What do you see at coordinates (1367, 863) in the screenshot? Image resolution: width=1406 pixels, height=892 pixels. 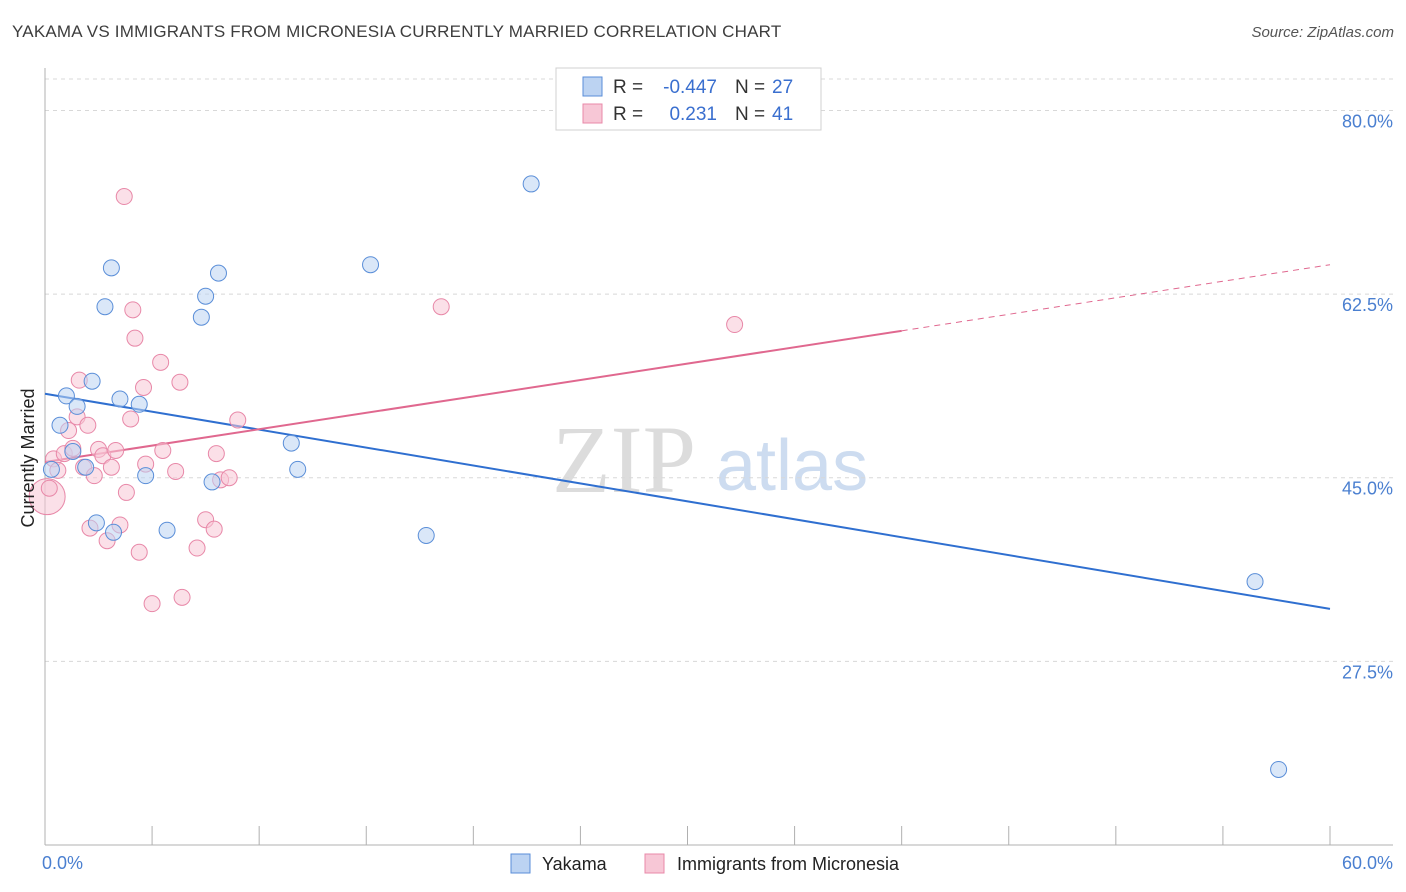 I see `x-tick-label-max: 60.0%` at bounding box center [1367, 863].